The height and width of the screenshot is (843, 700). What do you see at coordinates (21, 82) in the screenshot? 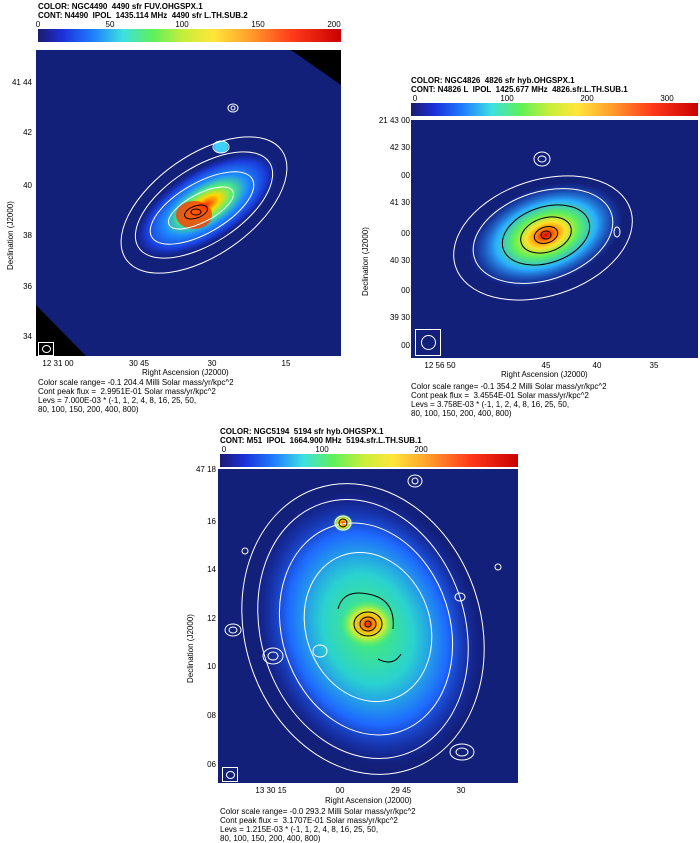
I see `y-tick: 41 44` at bounding box center [21, 82].